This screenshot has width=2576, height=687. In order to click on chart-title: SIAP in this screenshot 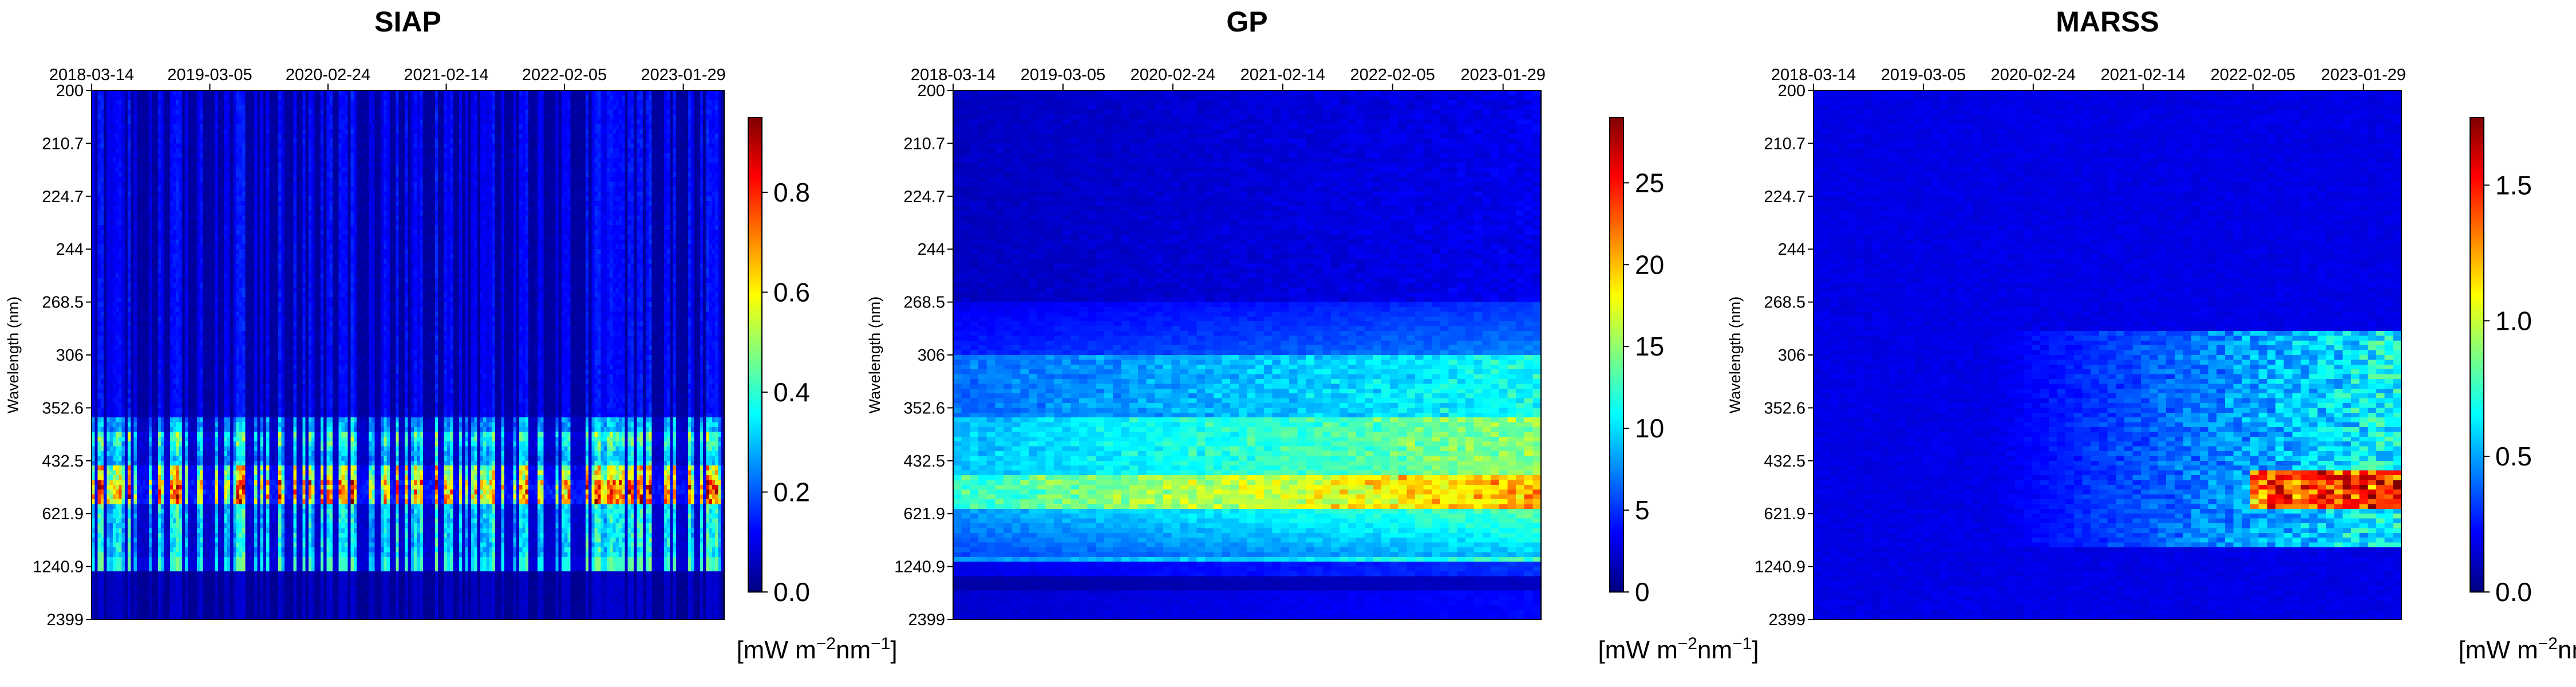, I will do `click(407, 22)`.